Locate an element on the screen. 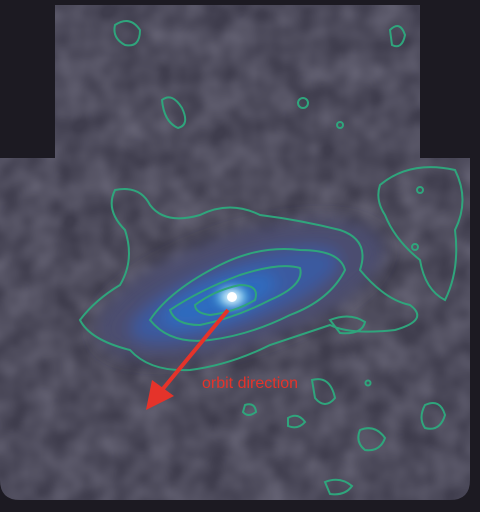 The height and width of the screenshot is (512, 480). annotation: orbit direction is located at coordinates (250, 383).